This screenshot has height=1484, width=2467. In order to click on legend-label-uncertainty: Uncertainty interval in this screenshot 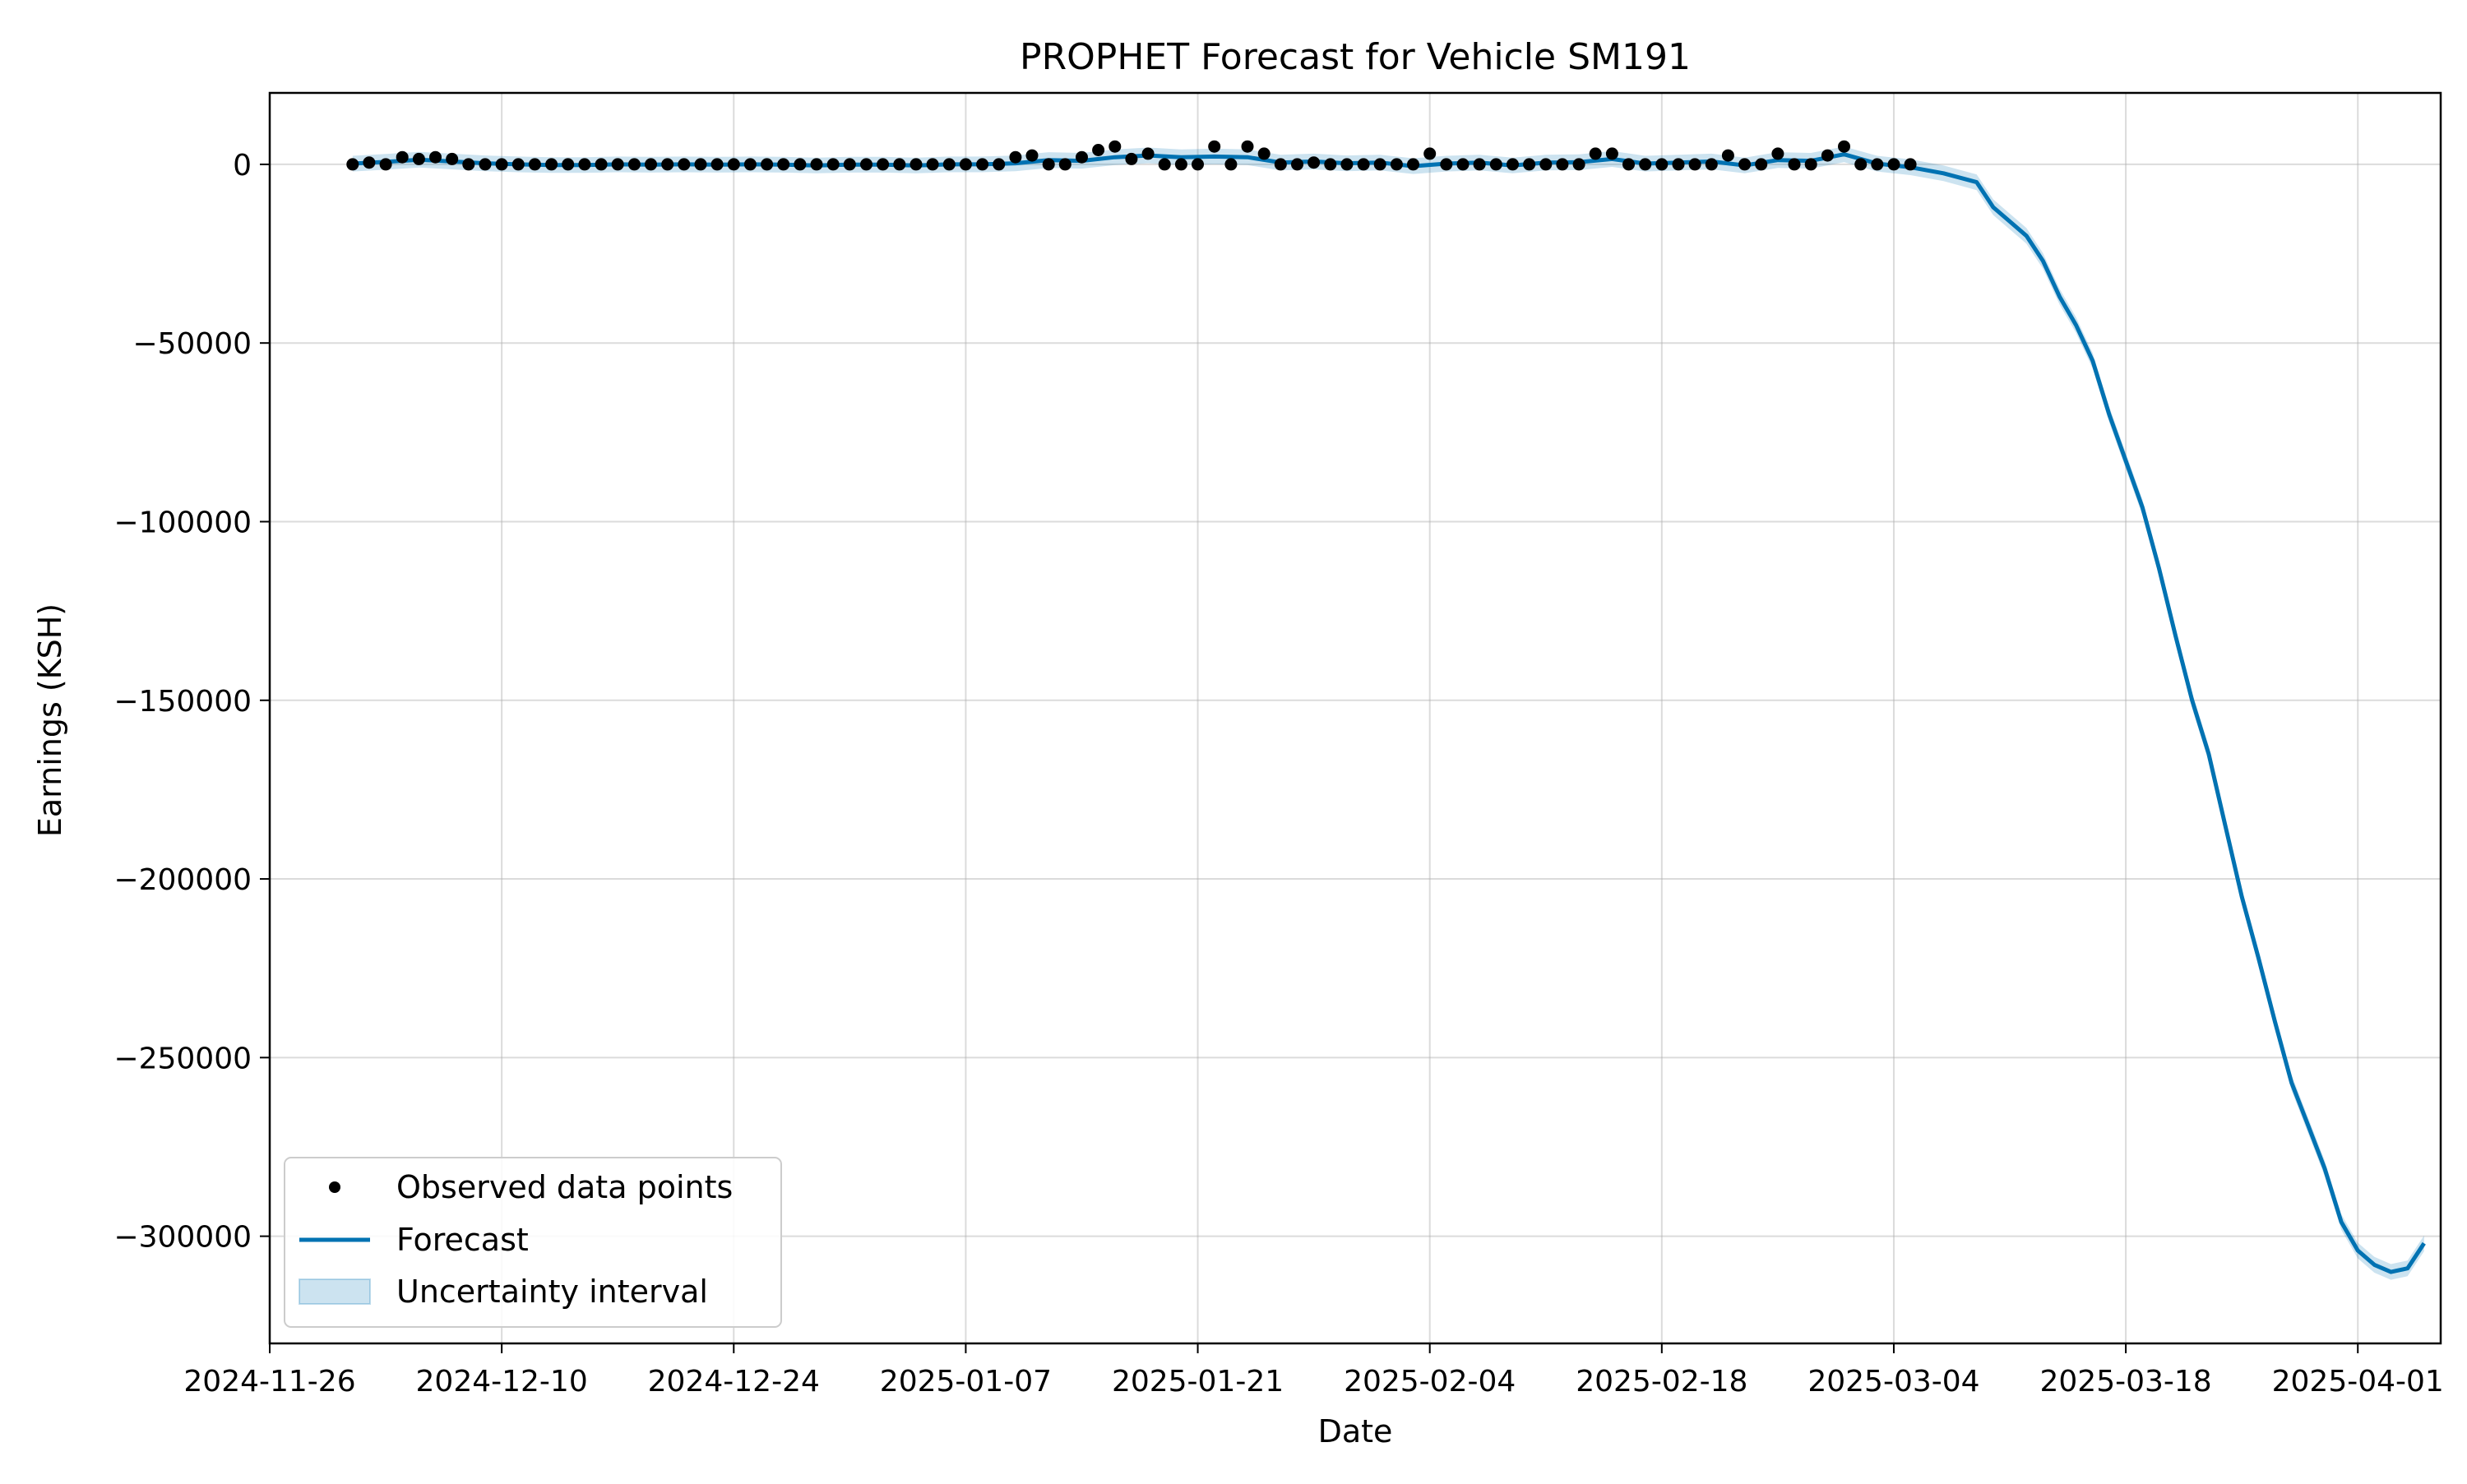, I will do `click(552, 1292)`.